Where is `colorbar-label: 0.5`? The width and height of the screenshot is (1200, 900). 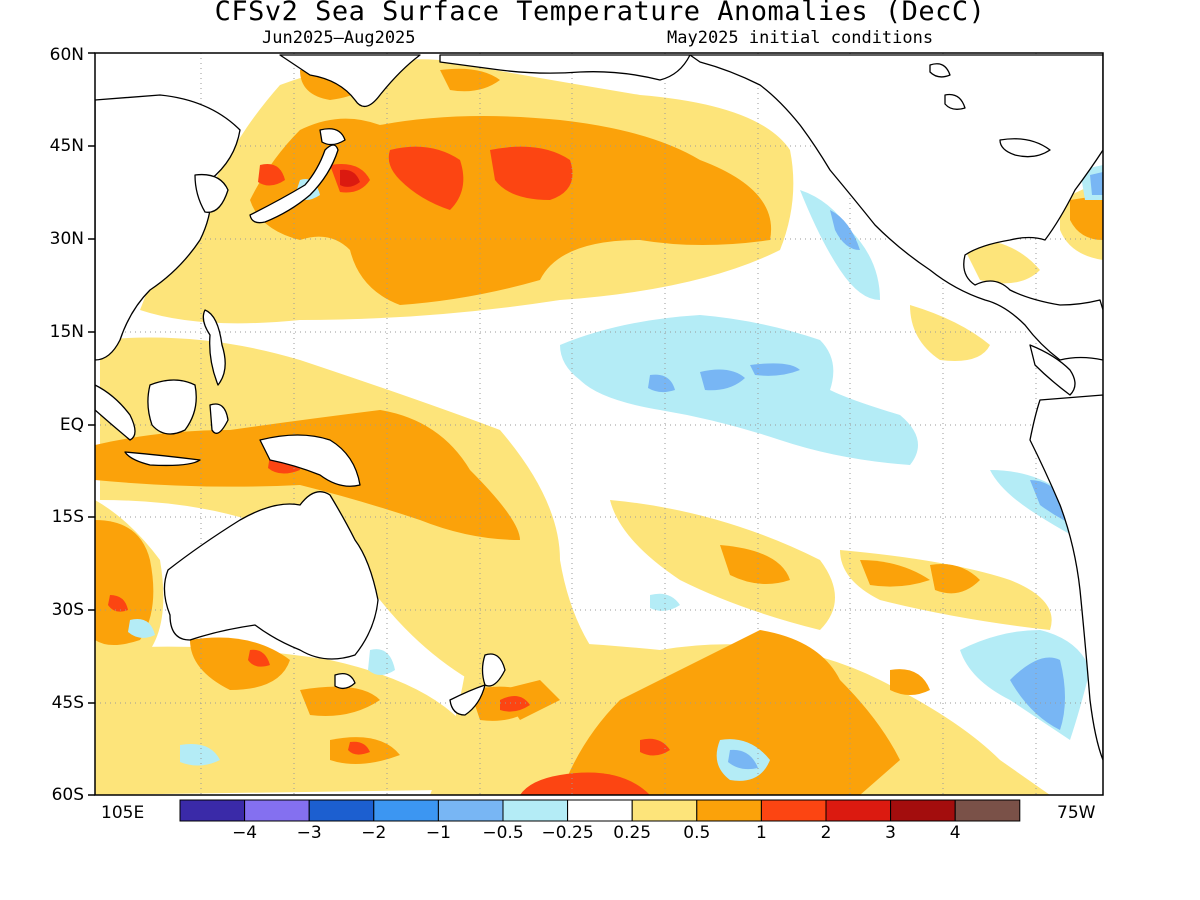 colorbar-label: 0.5 is located at coordinates (697, 833).